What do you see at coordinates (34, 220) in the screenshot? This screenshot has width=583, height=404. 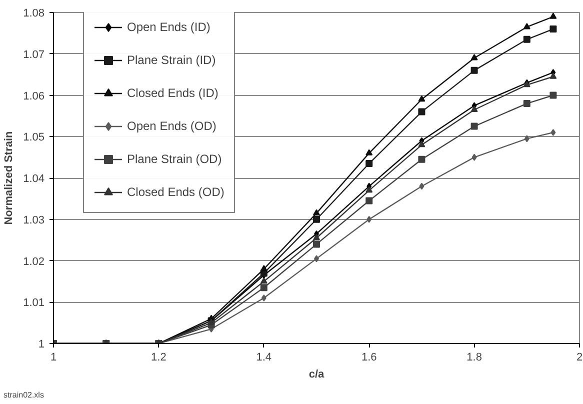 I see `y-tick-label: 1.03` at bounding box center [34, 220].